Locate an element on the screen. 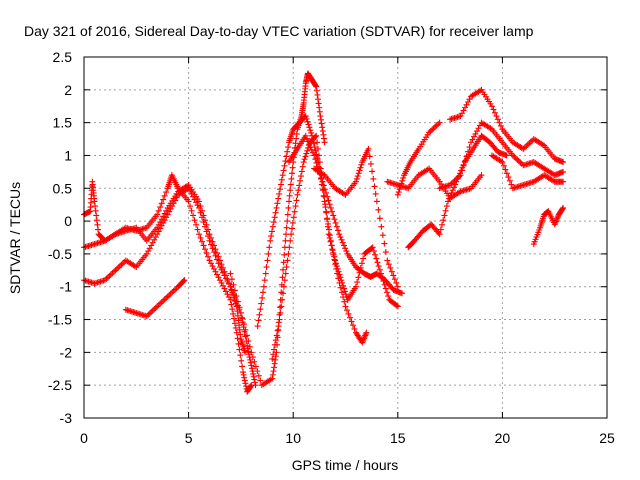 The width and height of the screenshot is (640, 480). y-tick-label: 0 is located at coordinates (68, 221).